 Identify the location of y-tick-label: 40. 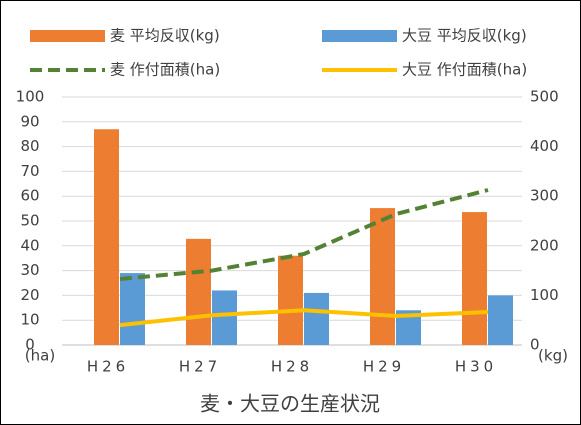
(29, 245).